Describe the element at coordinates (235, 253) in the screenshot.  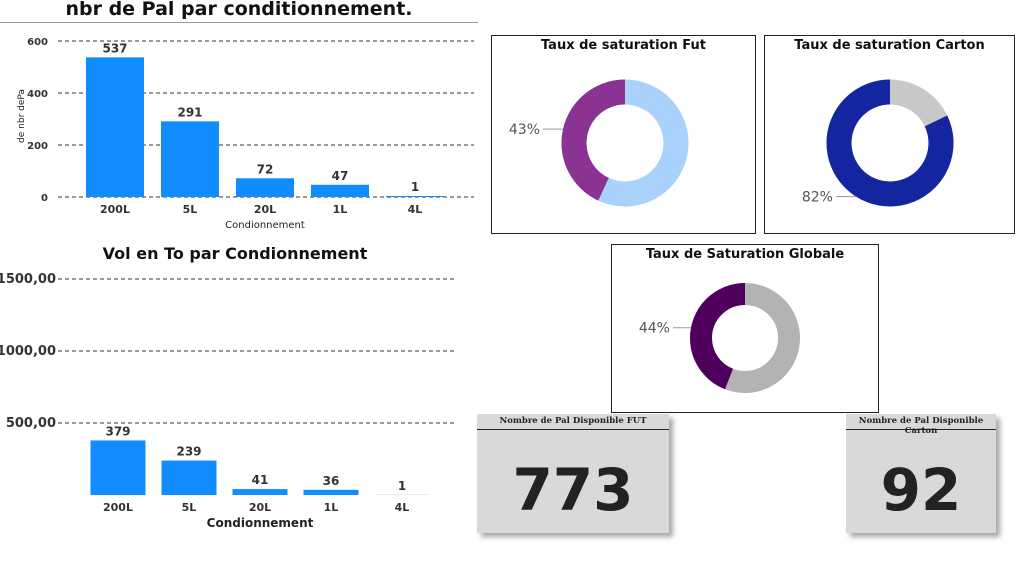
I see `chart-title-vol: Vol en To par Condionnement` at that location.